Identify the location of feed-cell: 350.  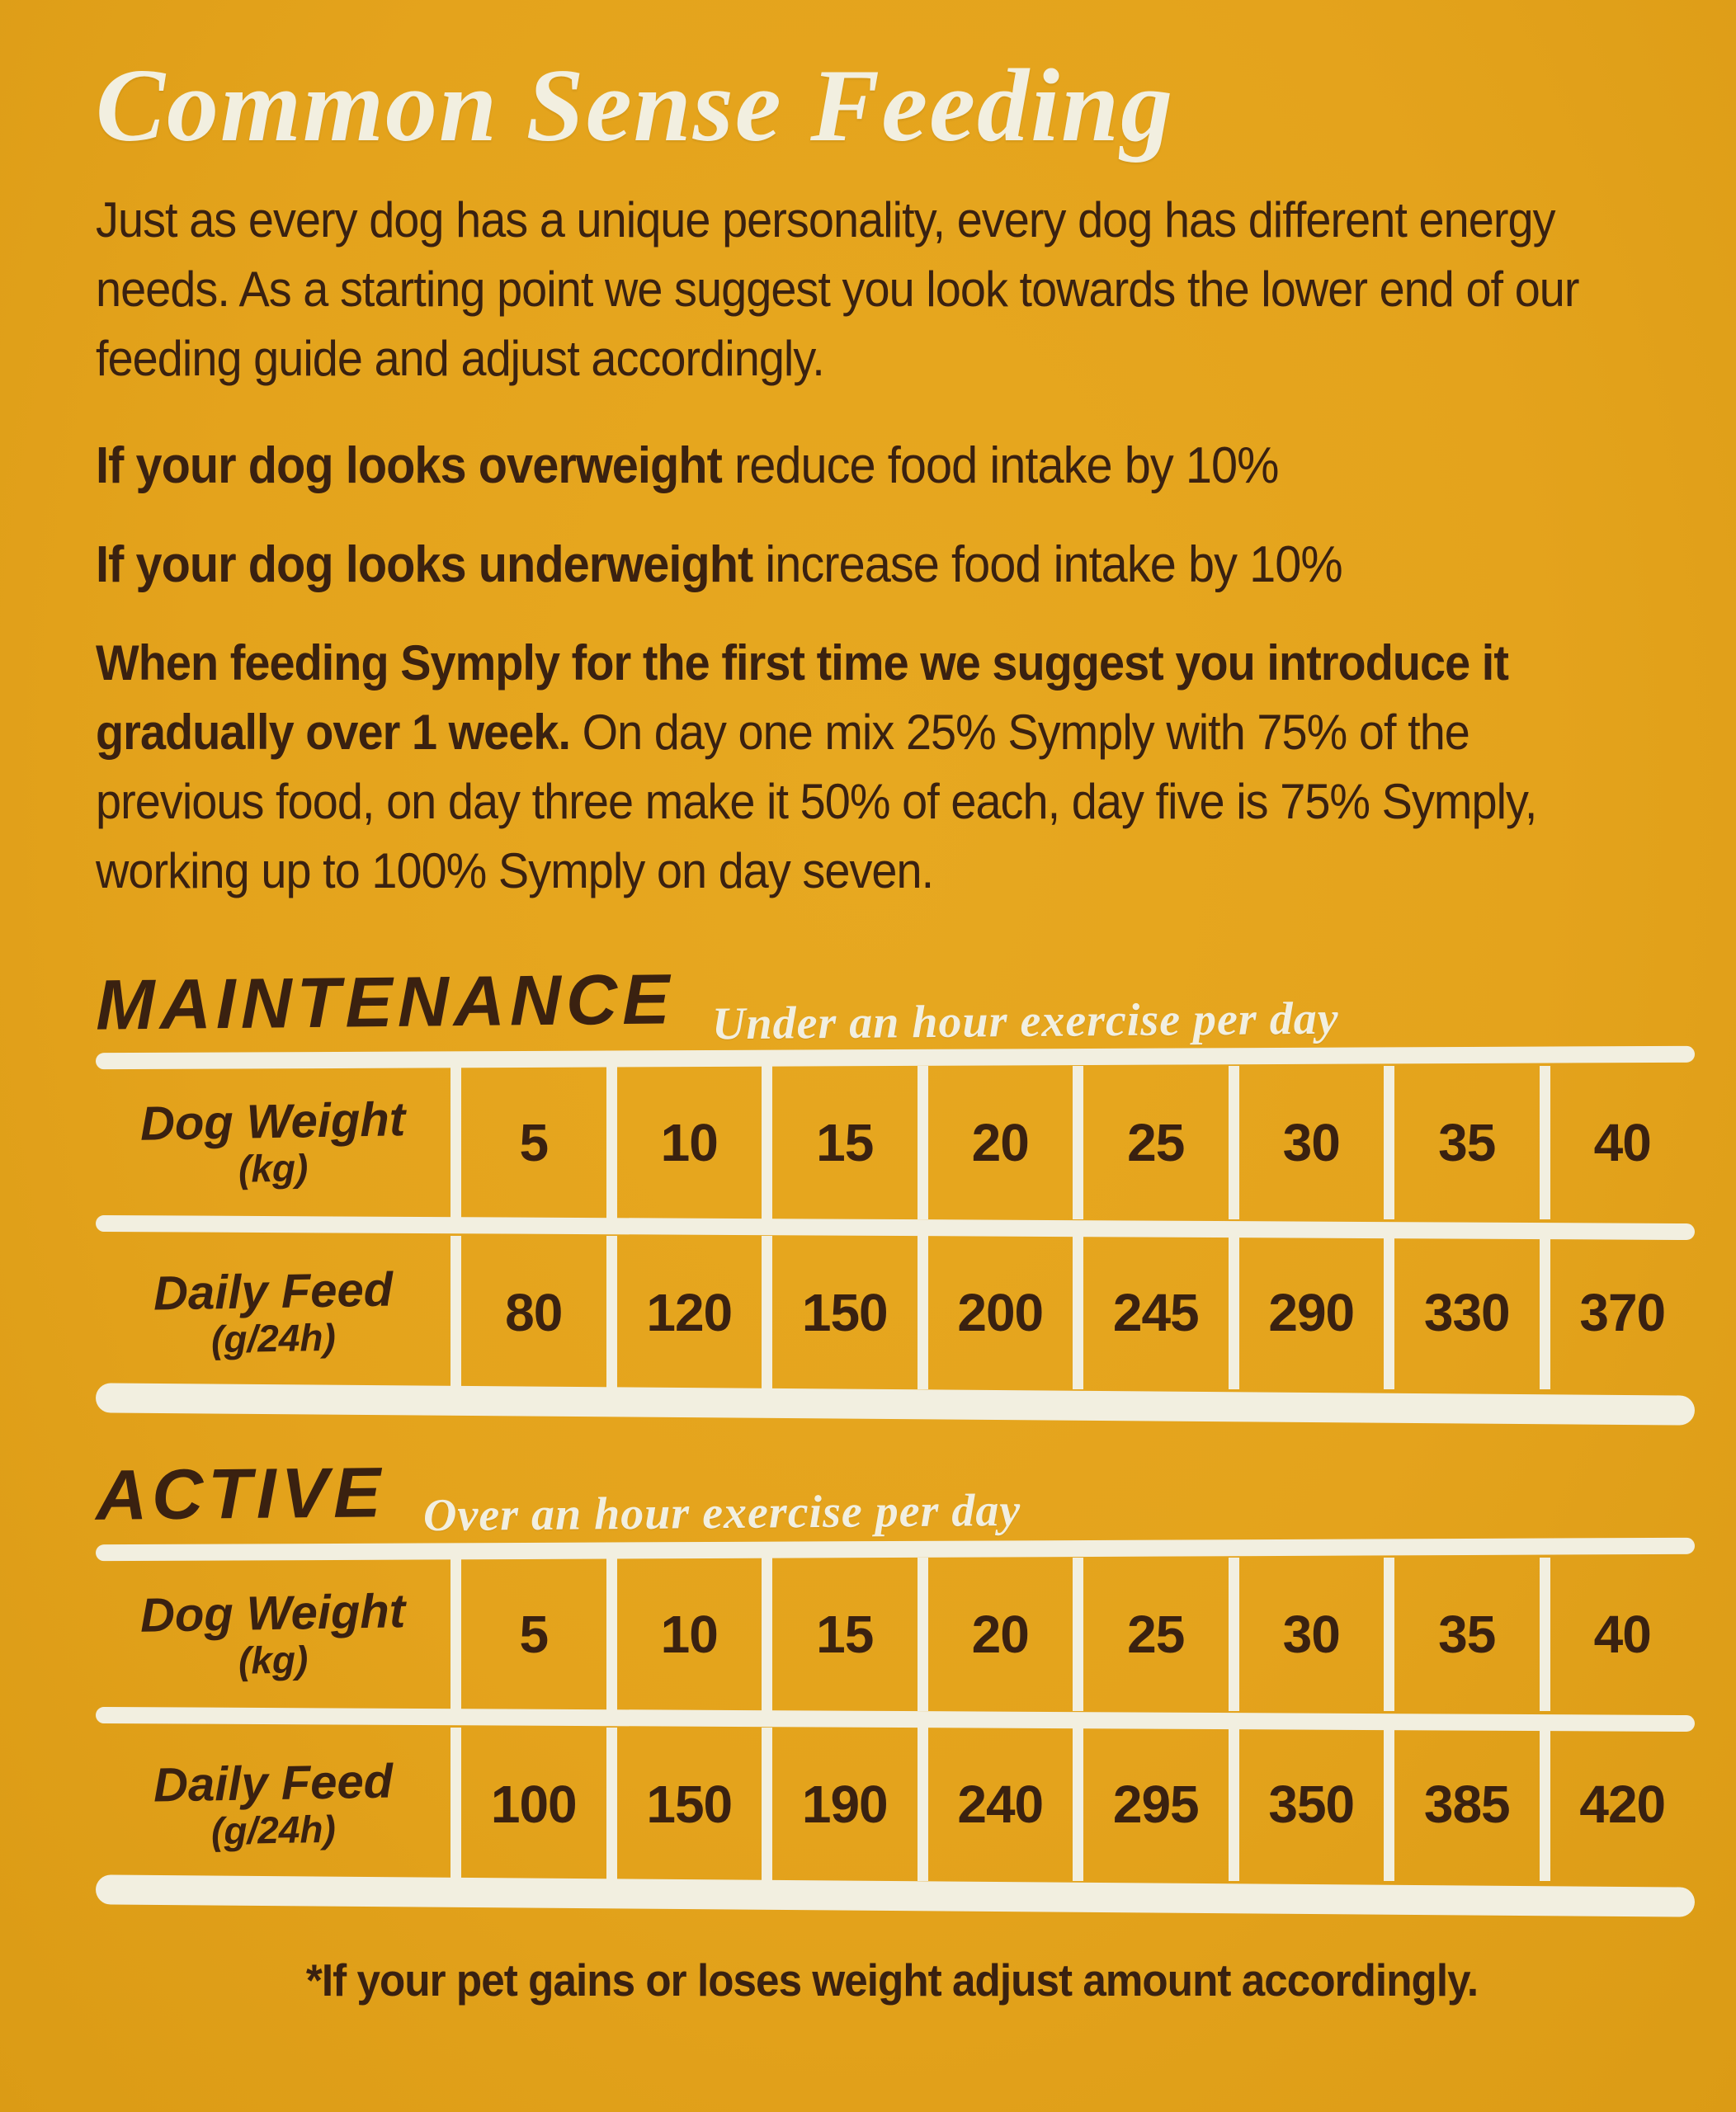
(1306, 1805).